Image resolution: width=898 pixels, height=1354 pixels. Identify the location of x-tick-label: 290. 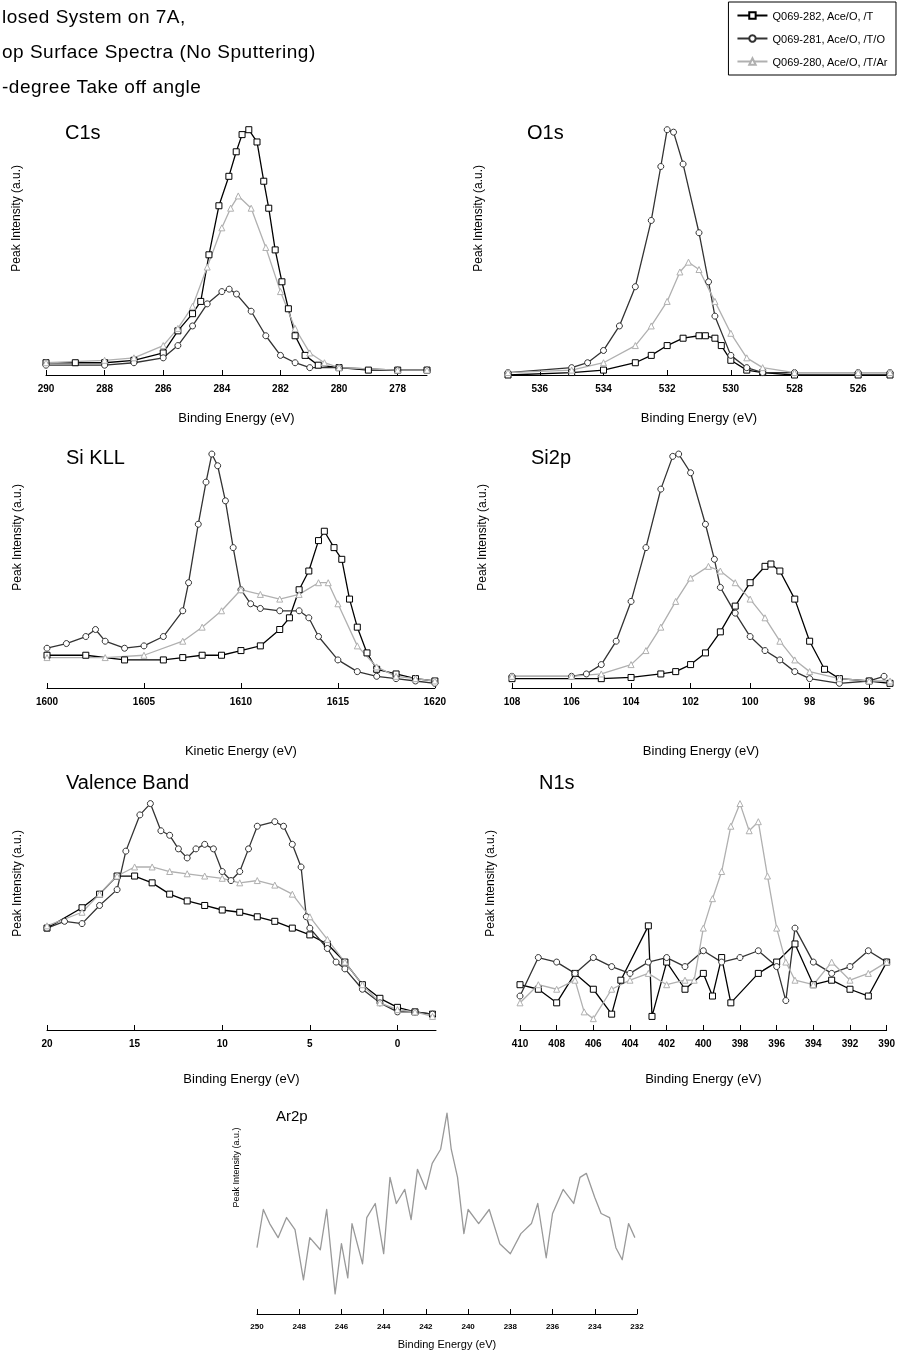
(46, 388).